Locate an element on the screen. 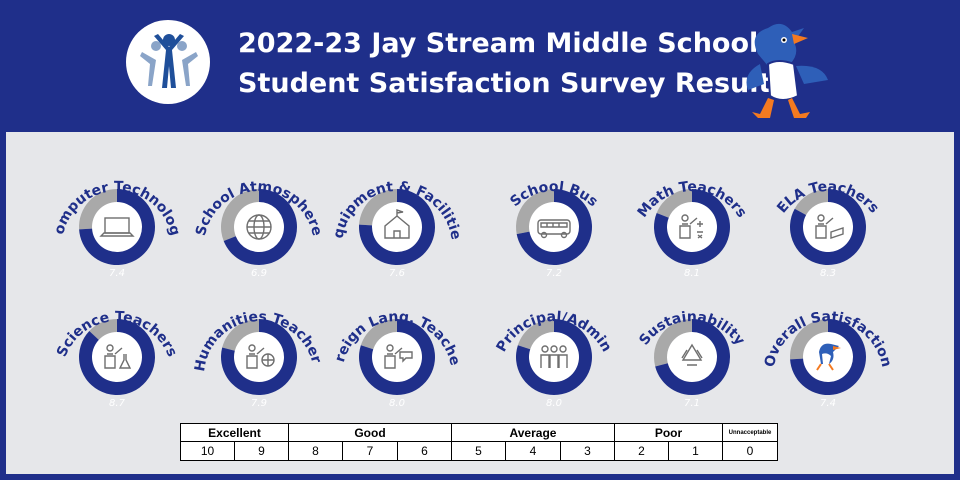 This screenshot has height=480, width=960. recycle-icon is located at coordinates (692, 354).